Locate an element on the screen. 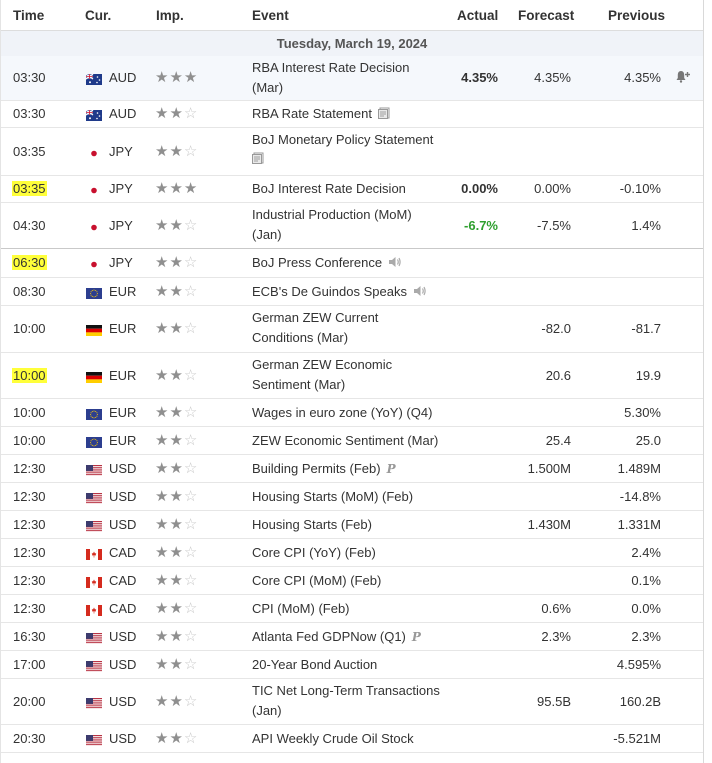 The width and height of the screenshot is (712, 763). us-flag-icon is located at coordinates (94, 740).